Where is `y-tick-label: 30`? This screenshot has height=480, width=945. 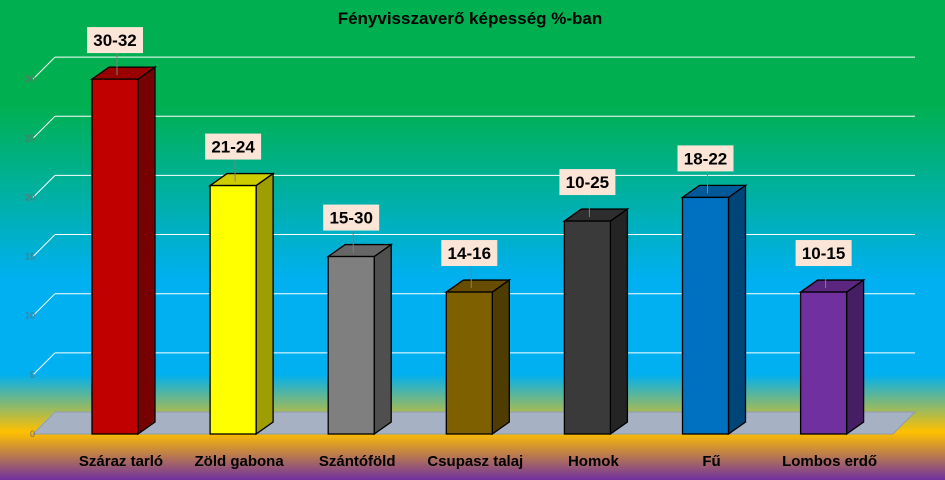
y-tick-label: 30 is located at coordinates (30, 79).